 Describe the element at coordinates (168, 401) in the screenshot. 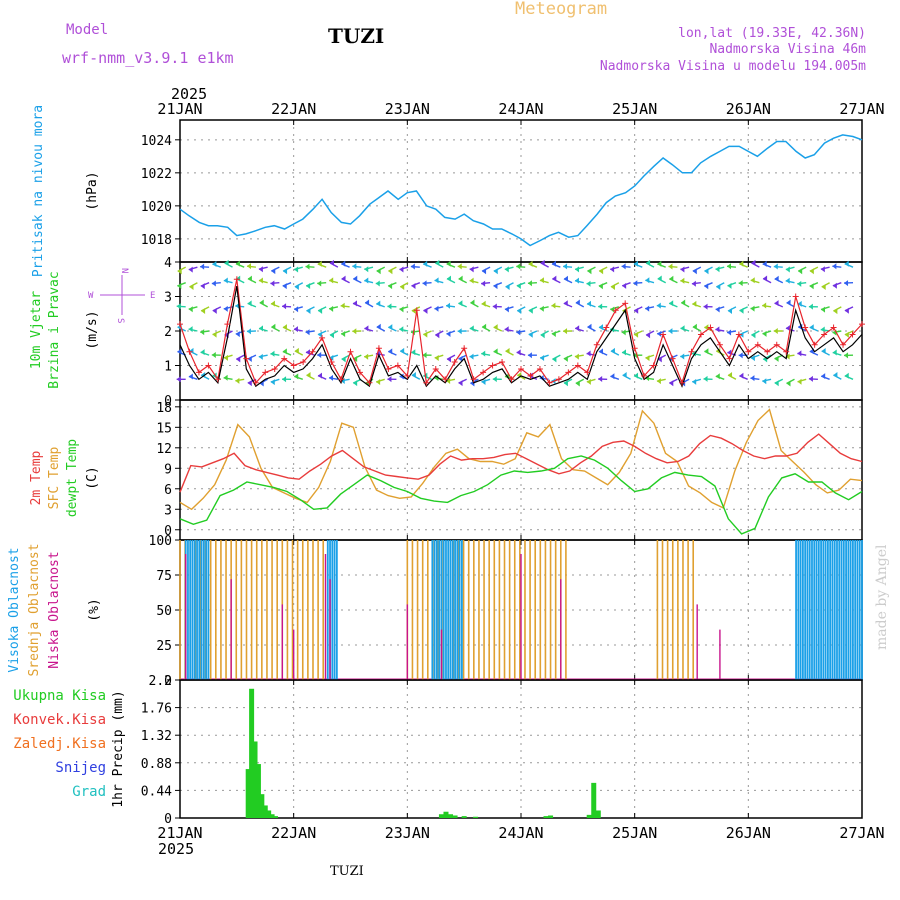

I see `wind-ytick-label-0: 0` at that location.